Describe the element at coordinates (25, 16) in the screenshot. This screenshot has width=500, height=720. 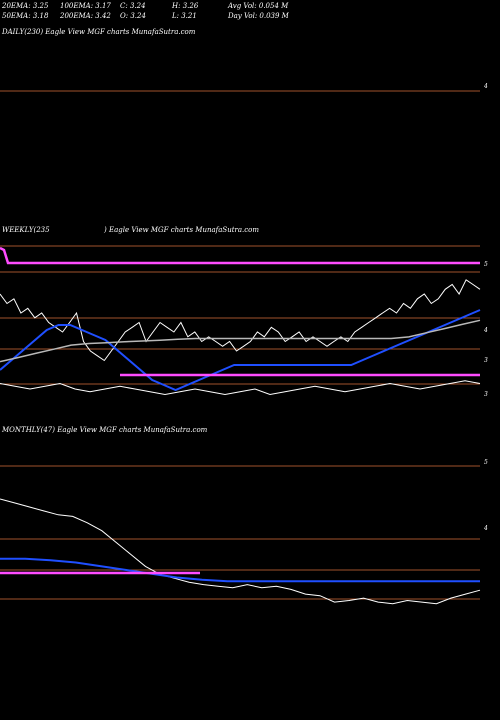
I see `ema50-label: 50EMA: 3.18` at that location.